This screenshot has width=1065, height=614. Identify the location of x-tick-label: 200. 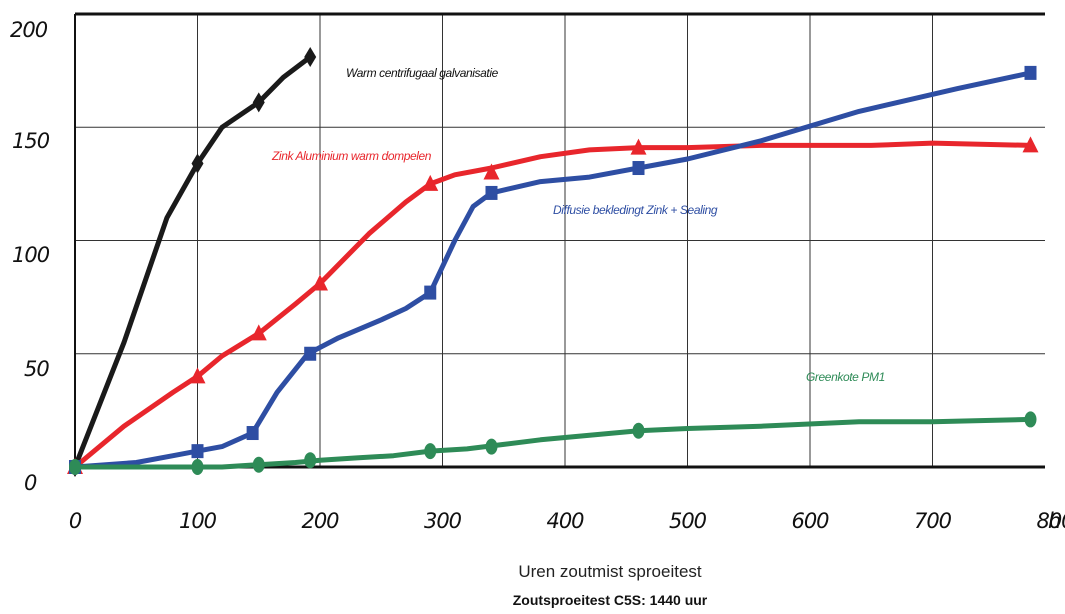
(320, 521).